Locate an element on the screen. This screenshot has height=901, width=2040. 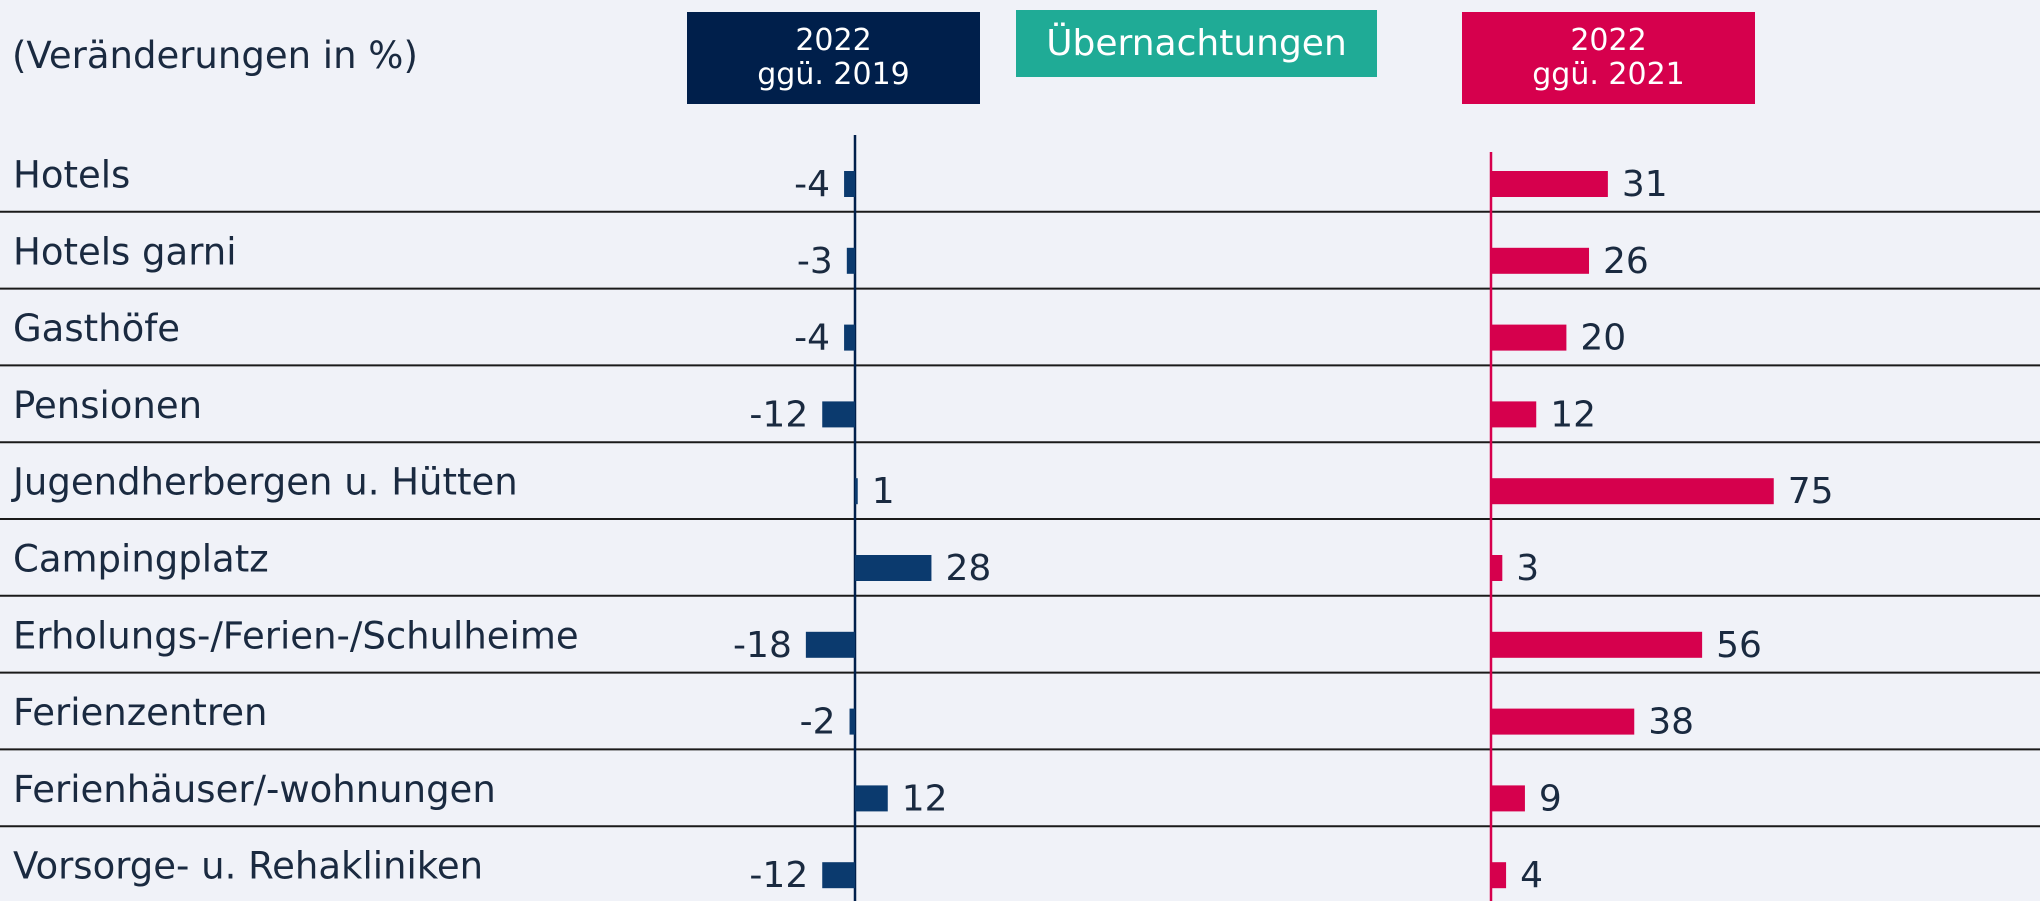
category-label: Pensionen is located at coordinates (107, 405).